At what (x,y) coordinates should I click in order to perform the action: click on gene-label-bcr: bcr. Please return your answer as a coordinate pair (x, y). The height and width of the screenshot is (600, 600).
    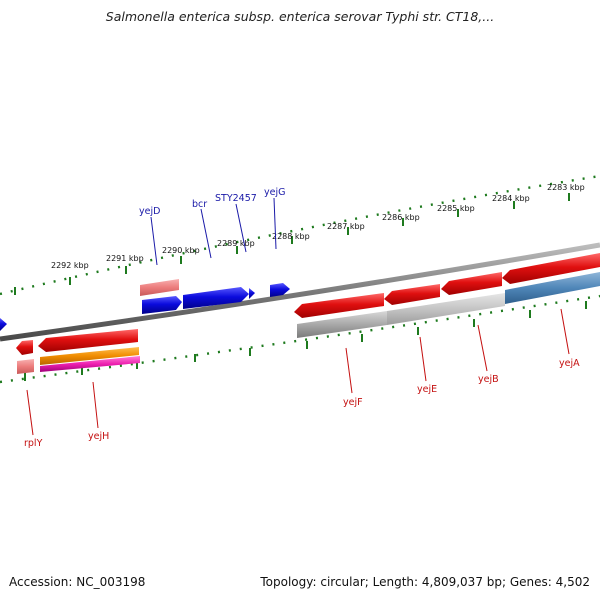
    Looking at the image, I should click on (199, 204).